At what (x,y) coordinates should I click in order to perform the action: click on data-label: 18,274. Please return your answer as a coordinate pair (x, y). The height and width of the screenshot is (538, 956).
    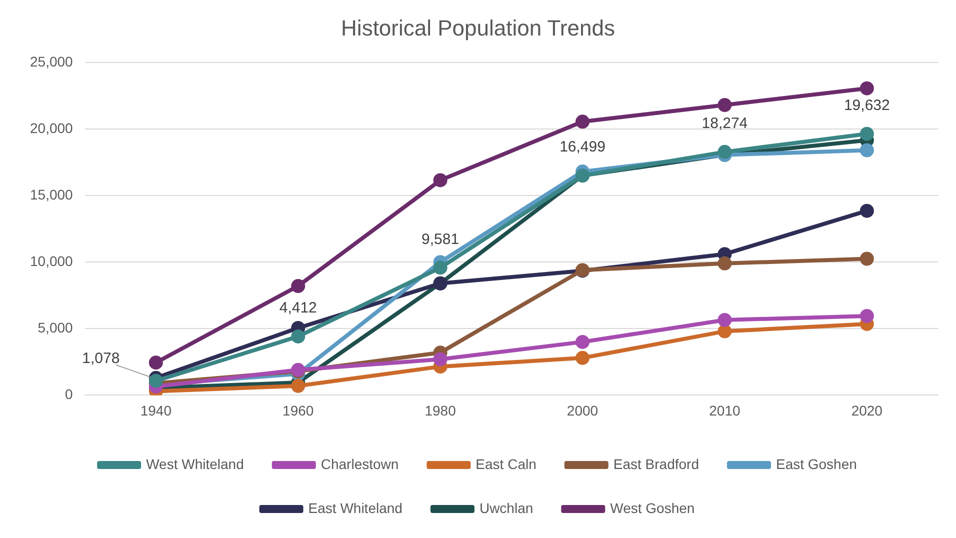
    Looking at the image, I should click on (725, 123).